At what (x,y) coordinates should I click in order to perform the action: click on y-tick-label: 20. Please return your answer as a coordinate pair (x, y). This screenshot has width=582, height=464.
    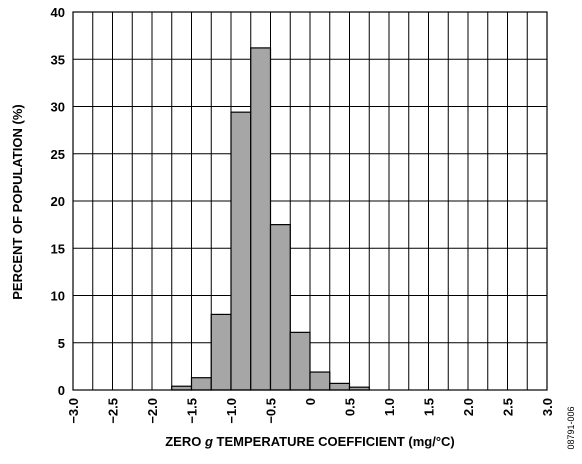
    Looking at the image, I should click on (58, 201).